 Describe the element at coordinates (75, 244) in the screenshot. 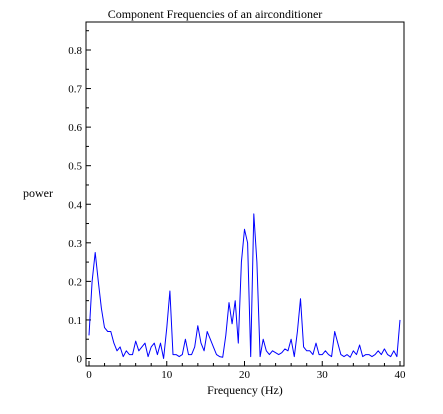

I see `y-tick-label: 0.3` at that location.